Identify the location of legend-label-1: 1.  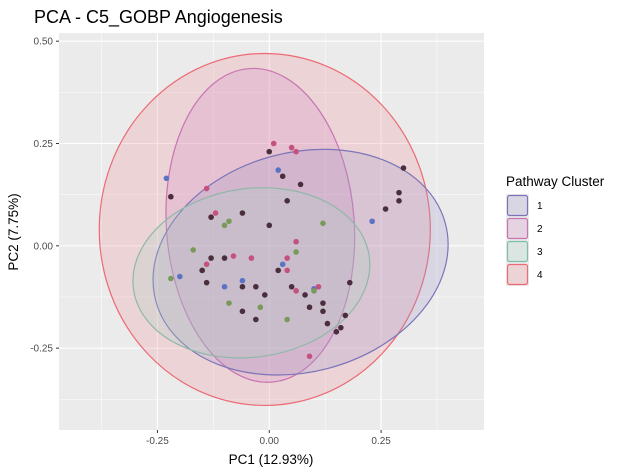
(540, 206).